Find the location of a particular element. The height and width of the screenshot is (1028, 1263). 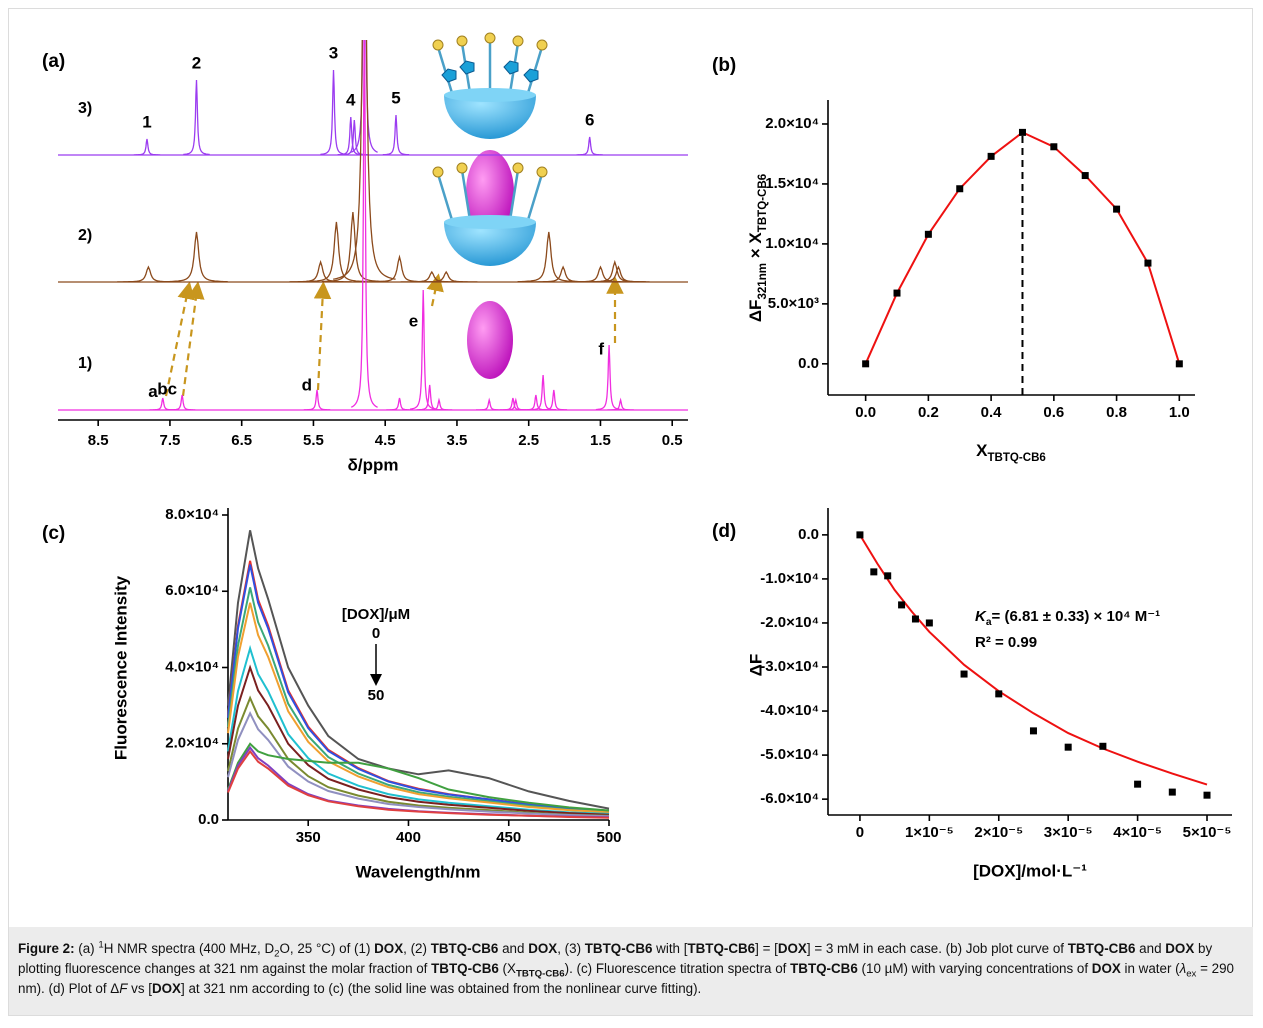

caption-text: 1 is located at coordinates (101, 945).